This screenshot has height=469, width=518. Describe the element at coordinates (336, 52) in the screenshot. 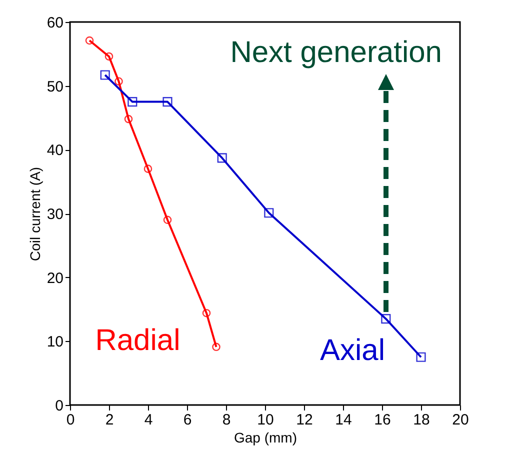

I see `annotation: Next generation` at that location.